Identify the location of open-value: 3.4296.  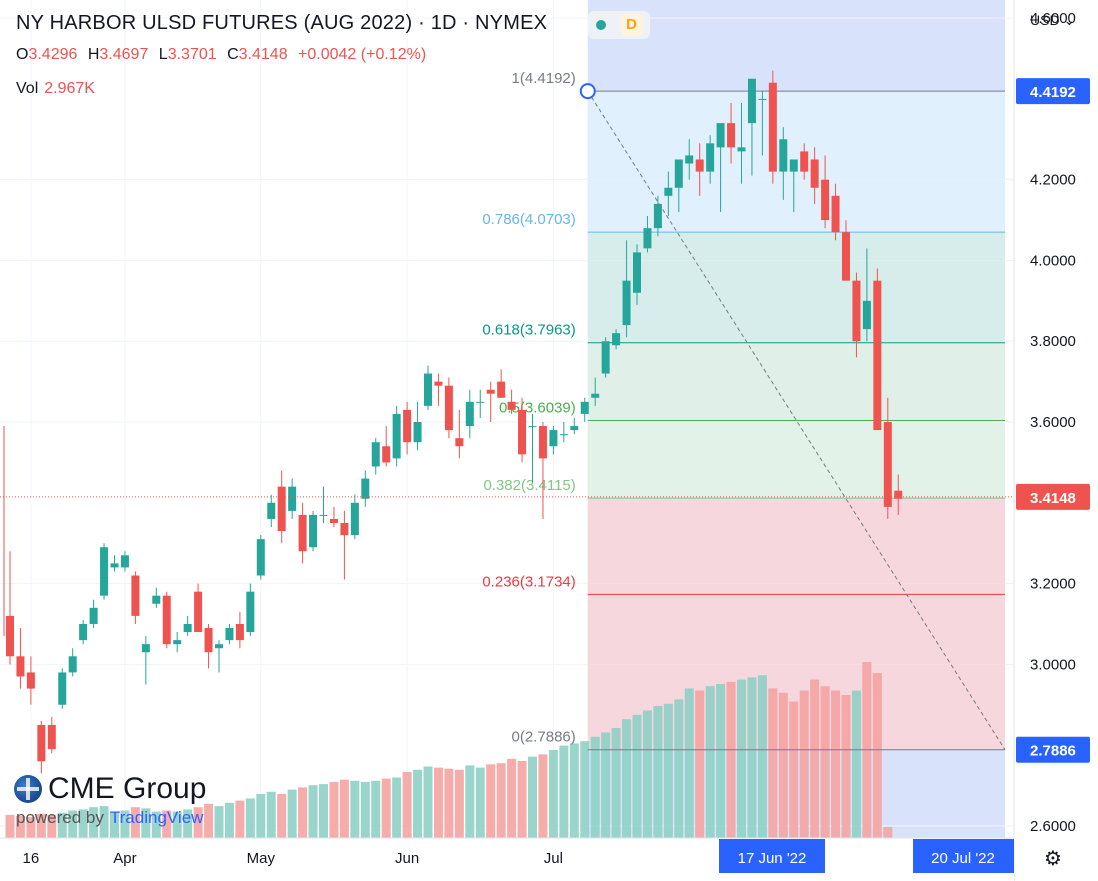
(53, 54).